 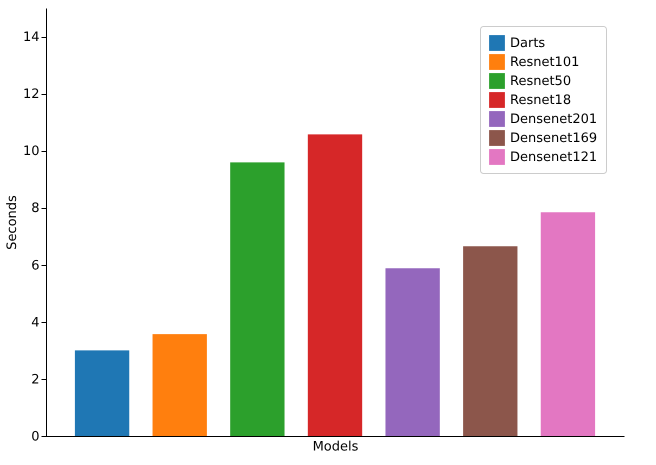 What do you see at coordinates (31, 94) in the screenshot?
I see `y-tick-label: 12` at bounding box center [31, 94].